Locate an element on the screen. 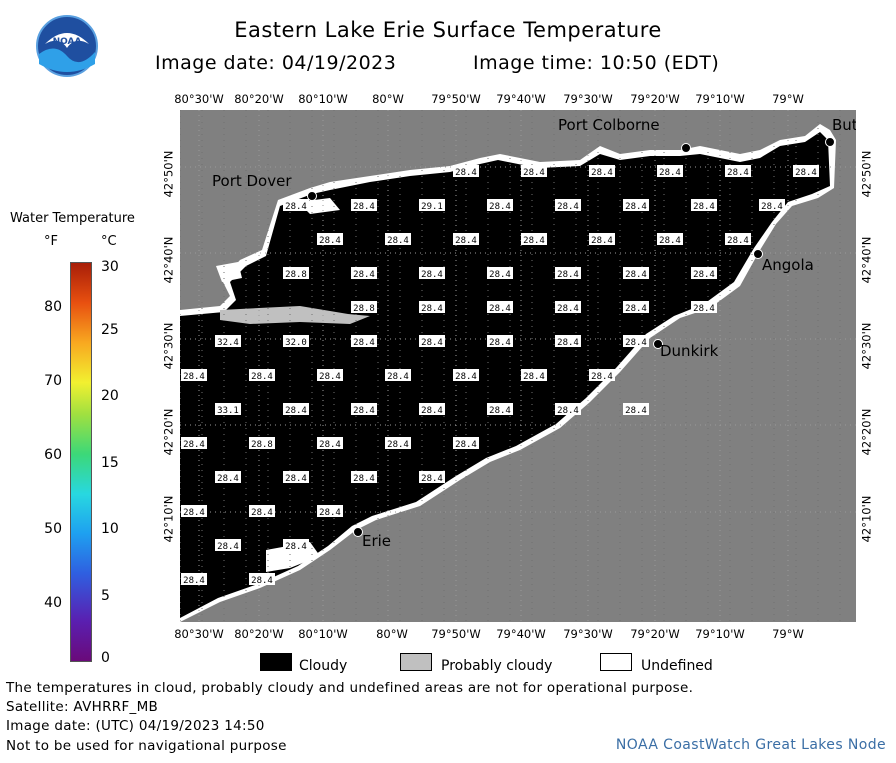 This screenshot has width=896, height=763. temperature-value: 33.1 is located at coordinates (228, 411).